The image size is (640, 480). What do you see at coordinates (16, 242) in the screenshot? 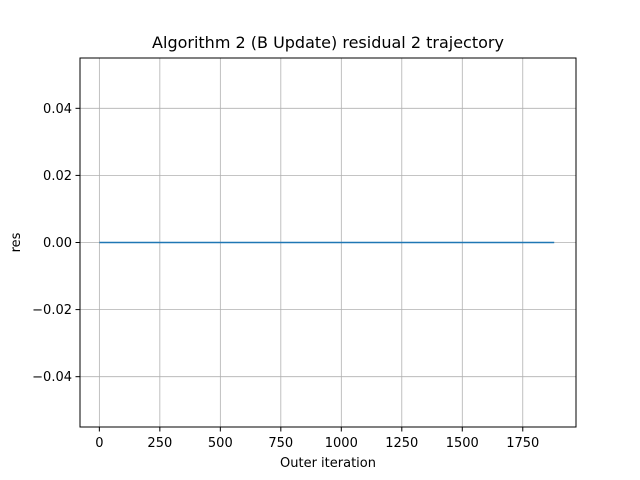
I see `y-axis-label: res` at bounding box center [16, 242].